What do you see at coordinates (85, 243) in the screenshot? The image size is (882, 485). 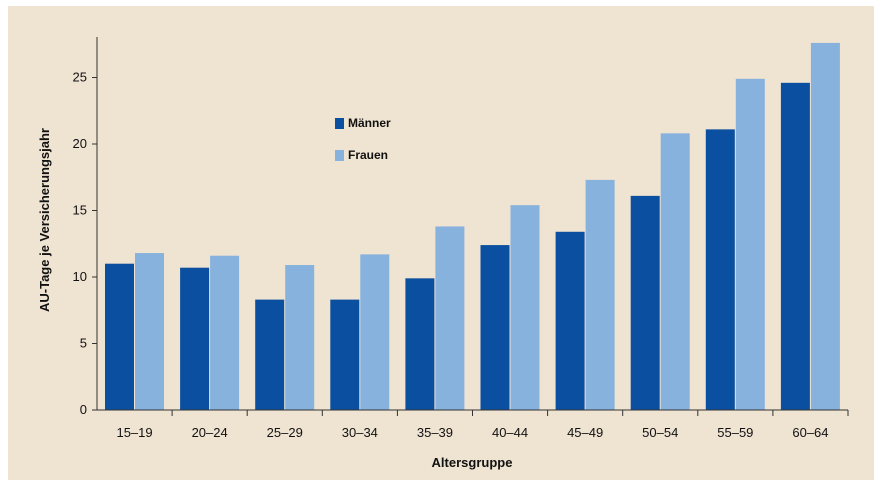 I see `y-ticks-group: 0 5 10 15 20 25` at bounding box center [85, 243].